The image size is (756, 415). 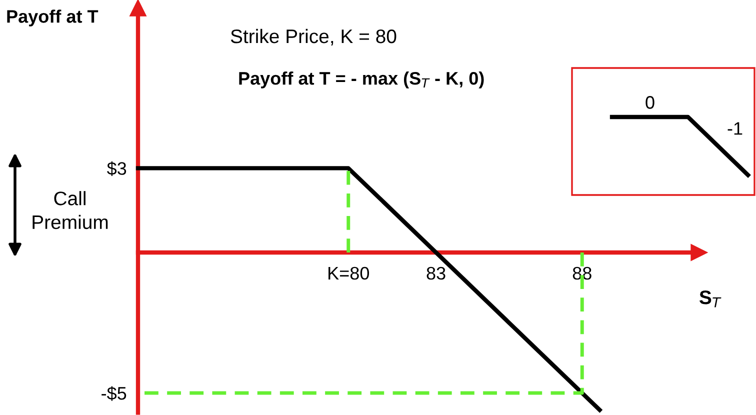 What do you see at coordinates (116, 168) in the screenshot?
I see `y-tick-label: $3` at bounding box center [116, 168].